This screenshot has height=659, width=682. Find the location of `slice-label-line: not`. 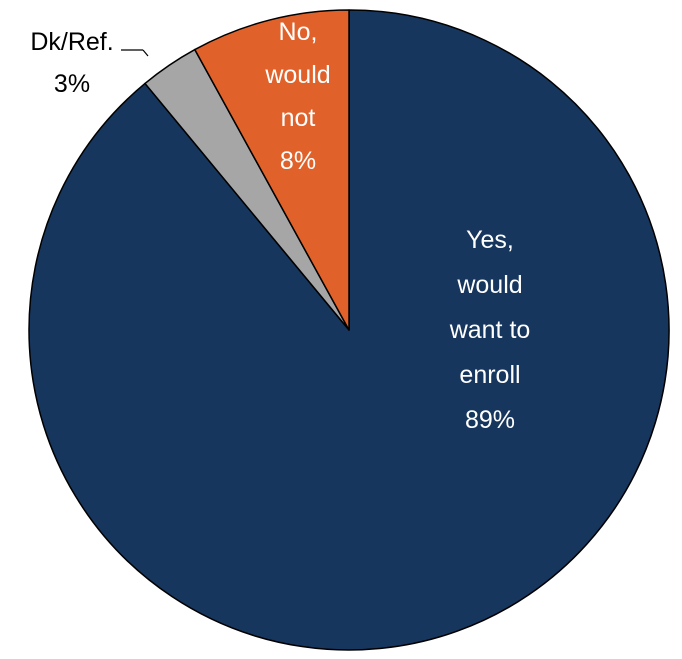

slice-label-line: not is located at coordinates (298, 118).